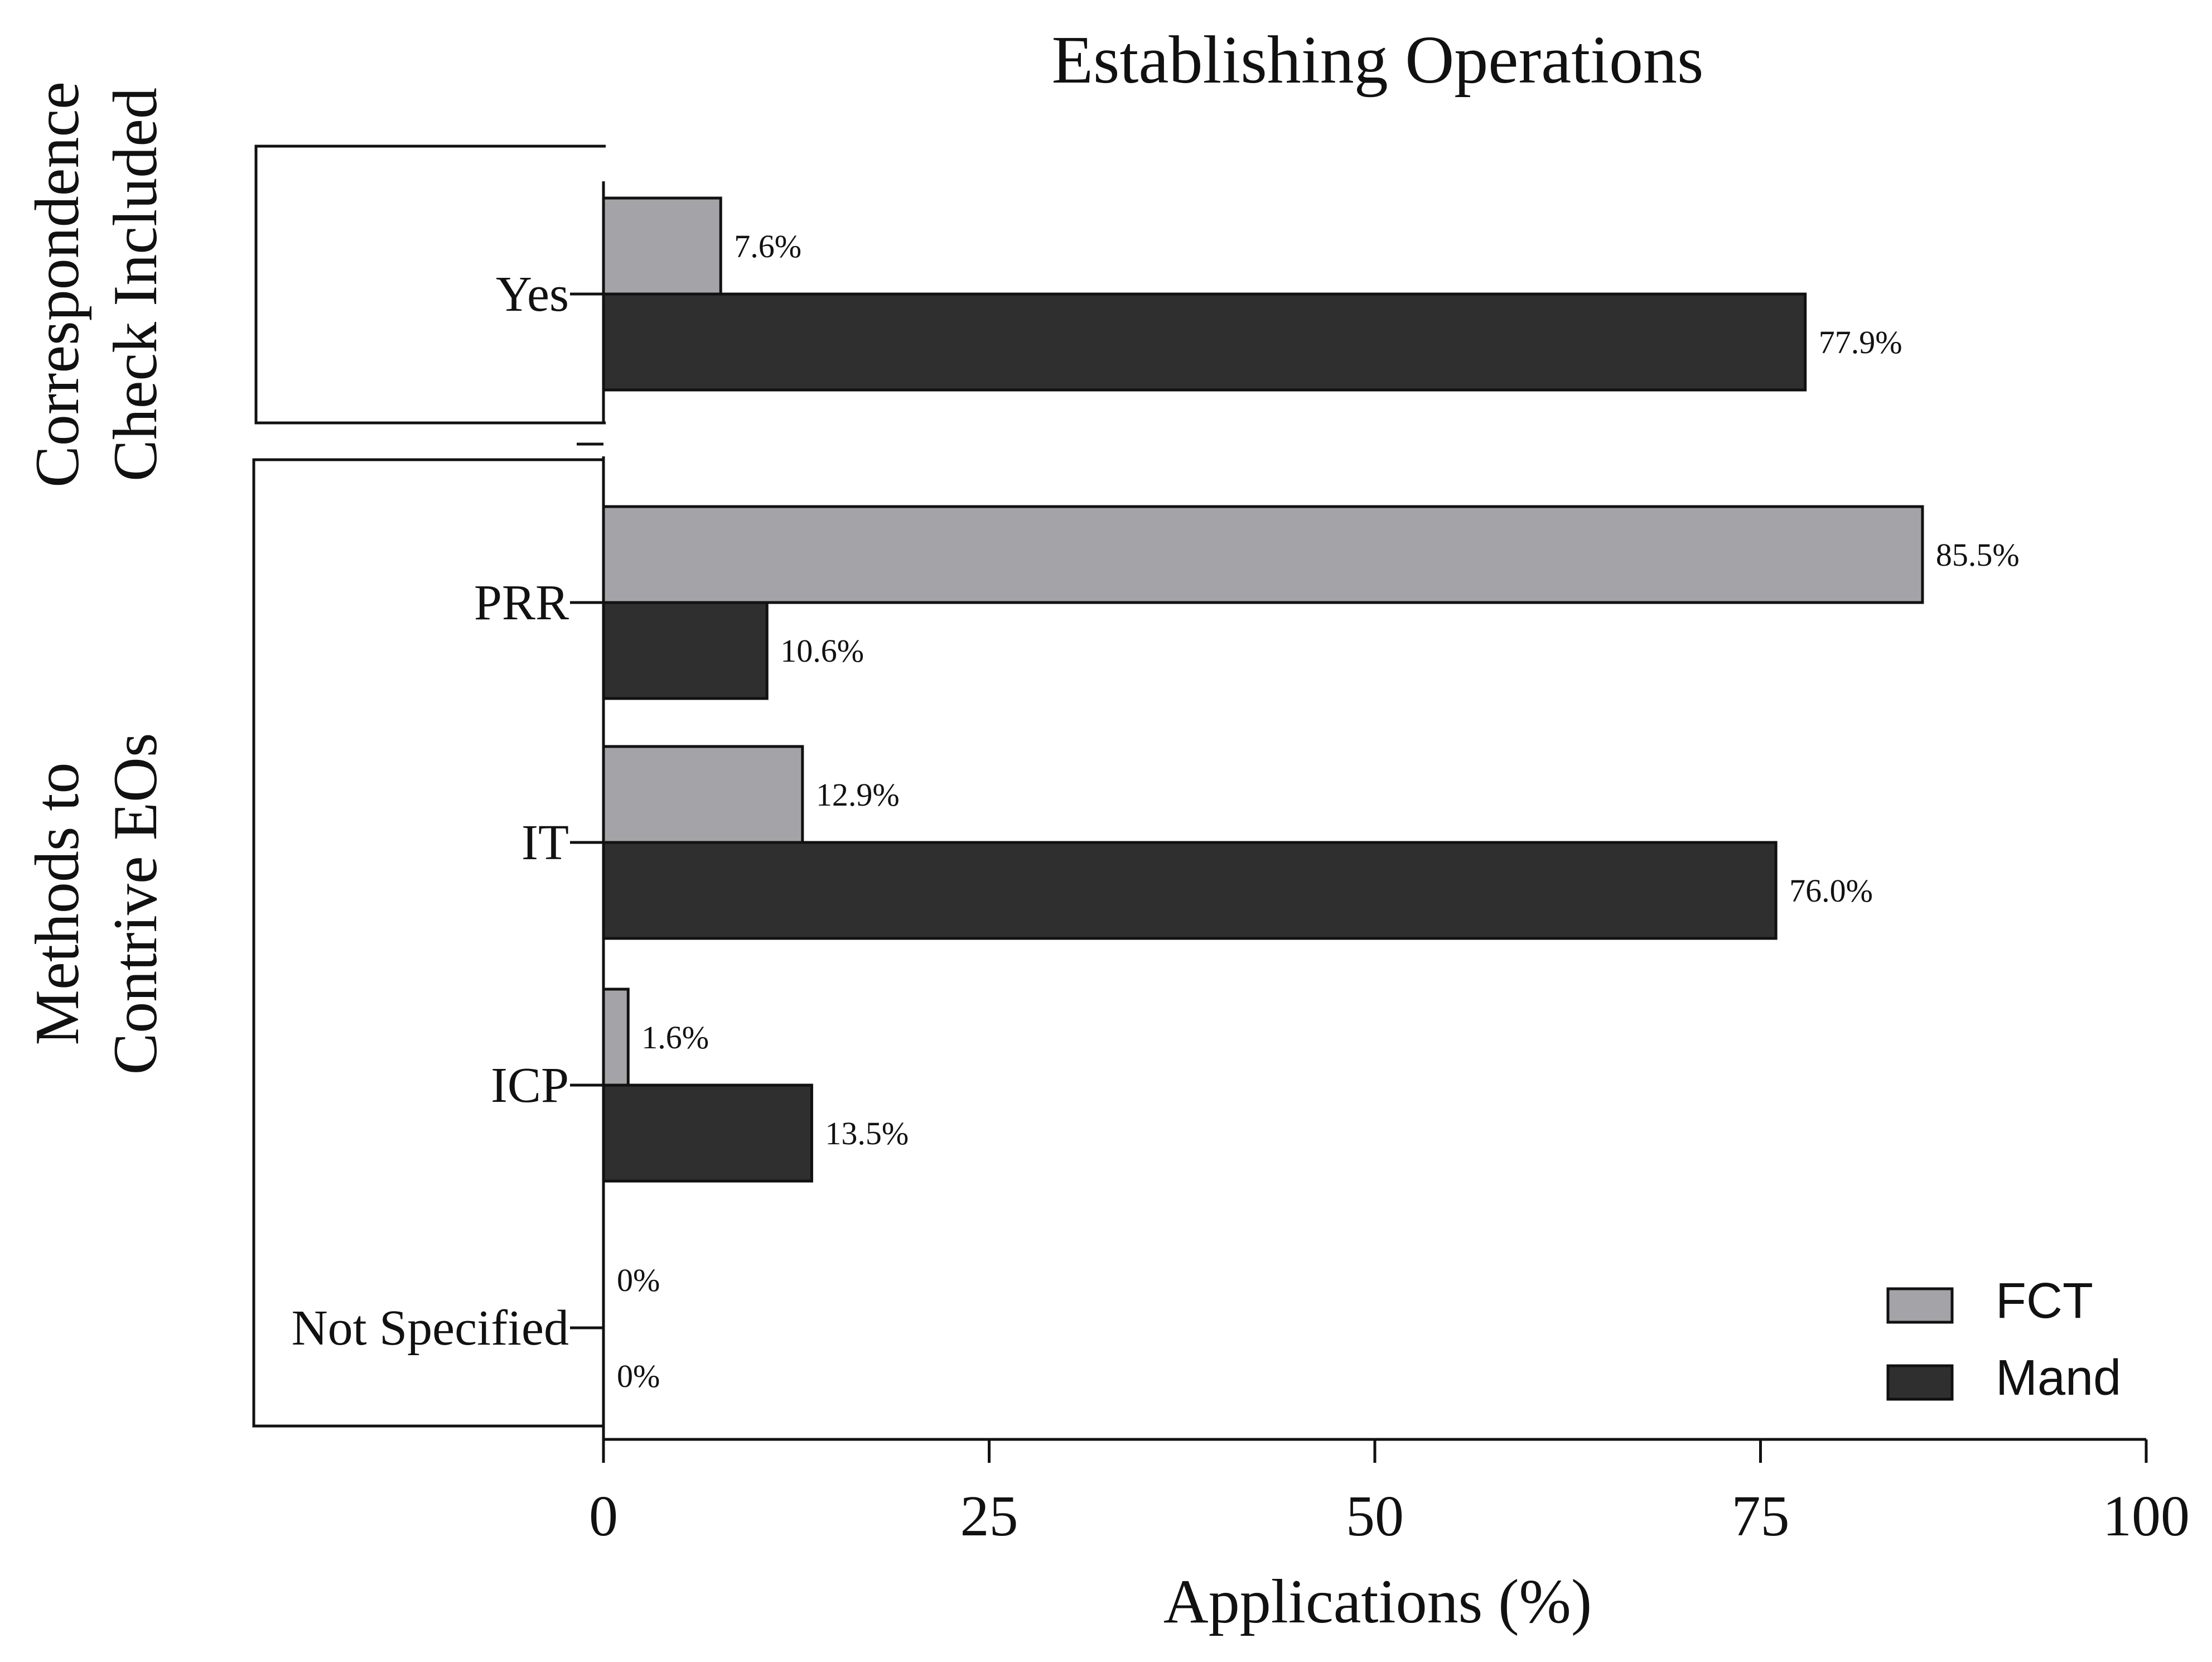 The width and height of the screenshot is (2212, 1662). I want to click on x-tick-label-75: 75, so click(1761, 1516).